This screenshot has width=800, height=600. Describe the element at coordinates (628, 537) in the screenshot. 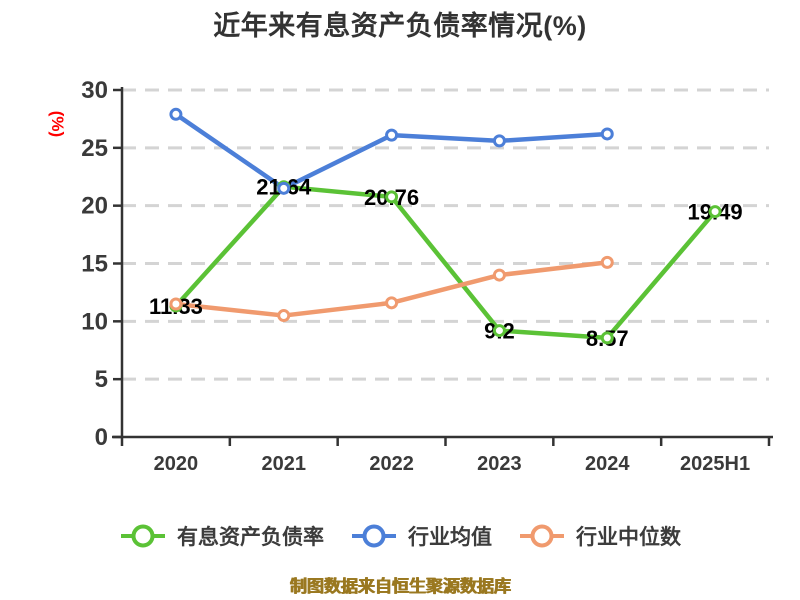

I see `legend-label: 行业中位数` at that location.